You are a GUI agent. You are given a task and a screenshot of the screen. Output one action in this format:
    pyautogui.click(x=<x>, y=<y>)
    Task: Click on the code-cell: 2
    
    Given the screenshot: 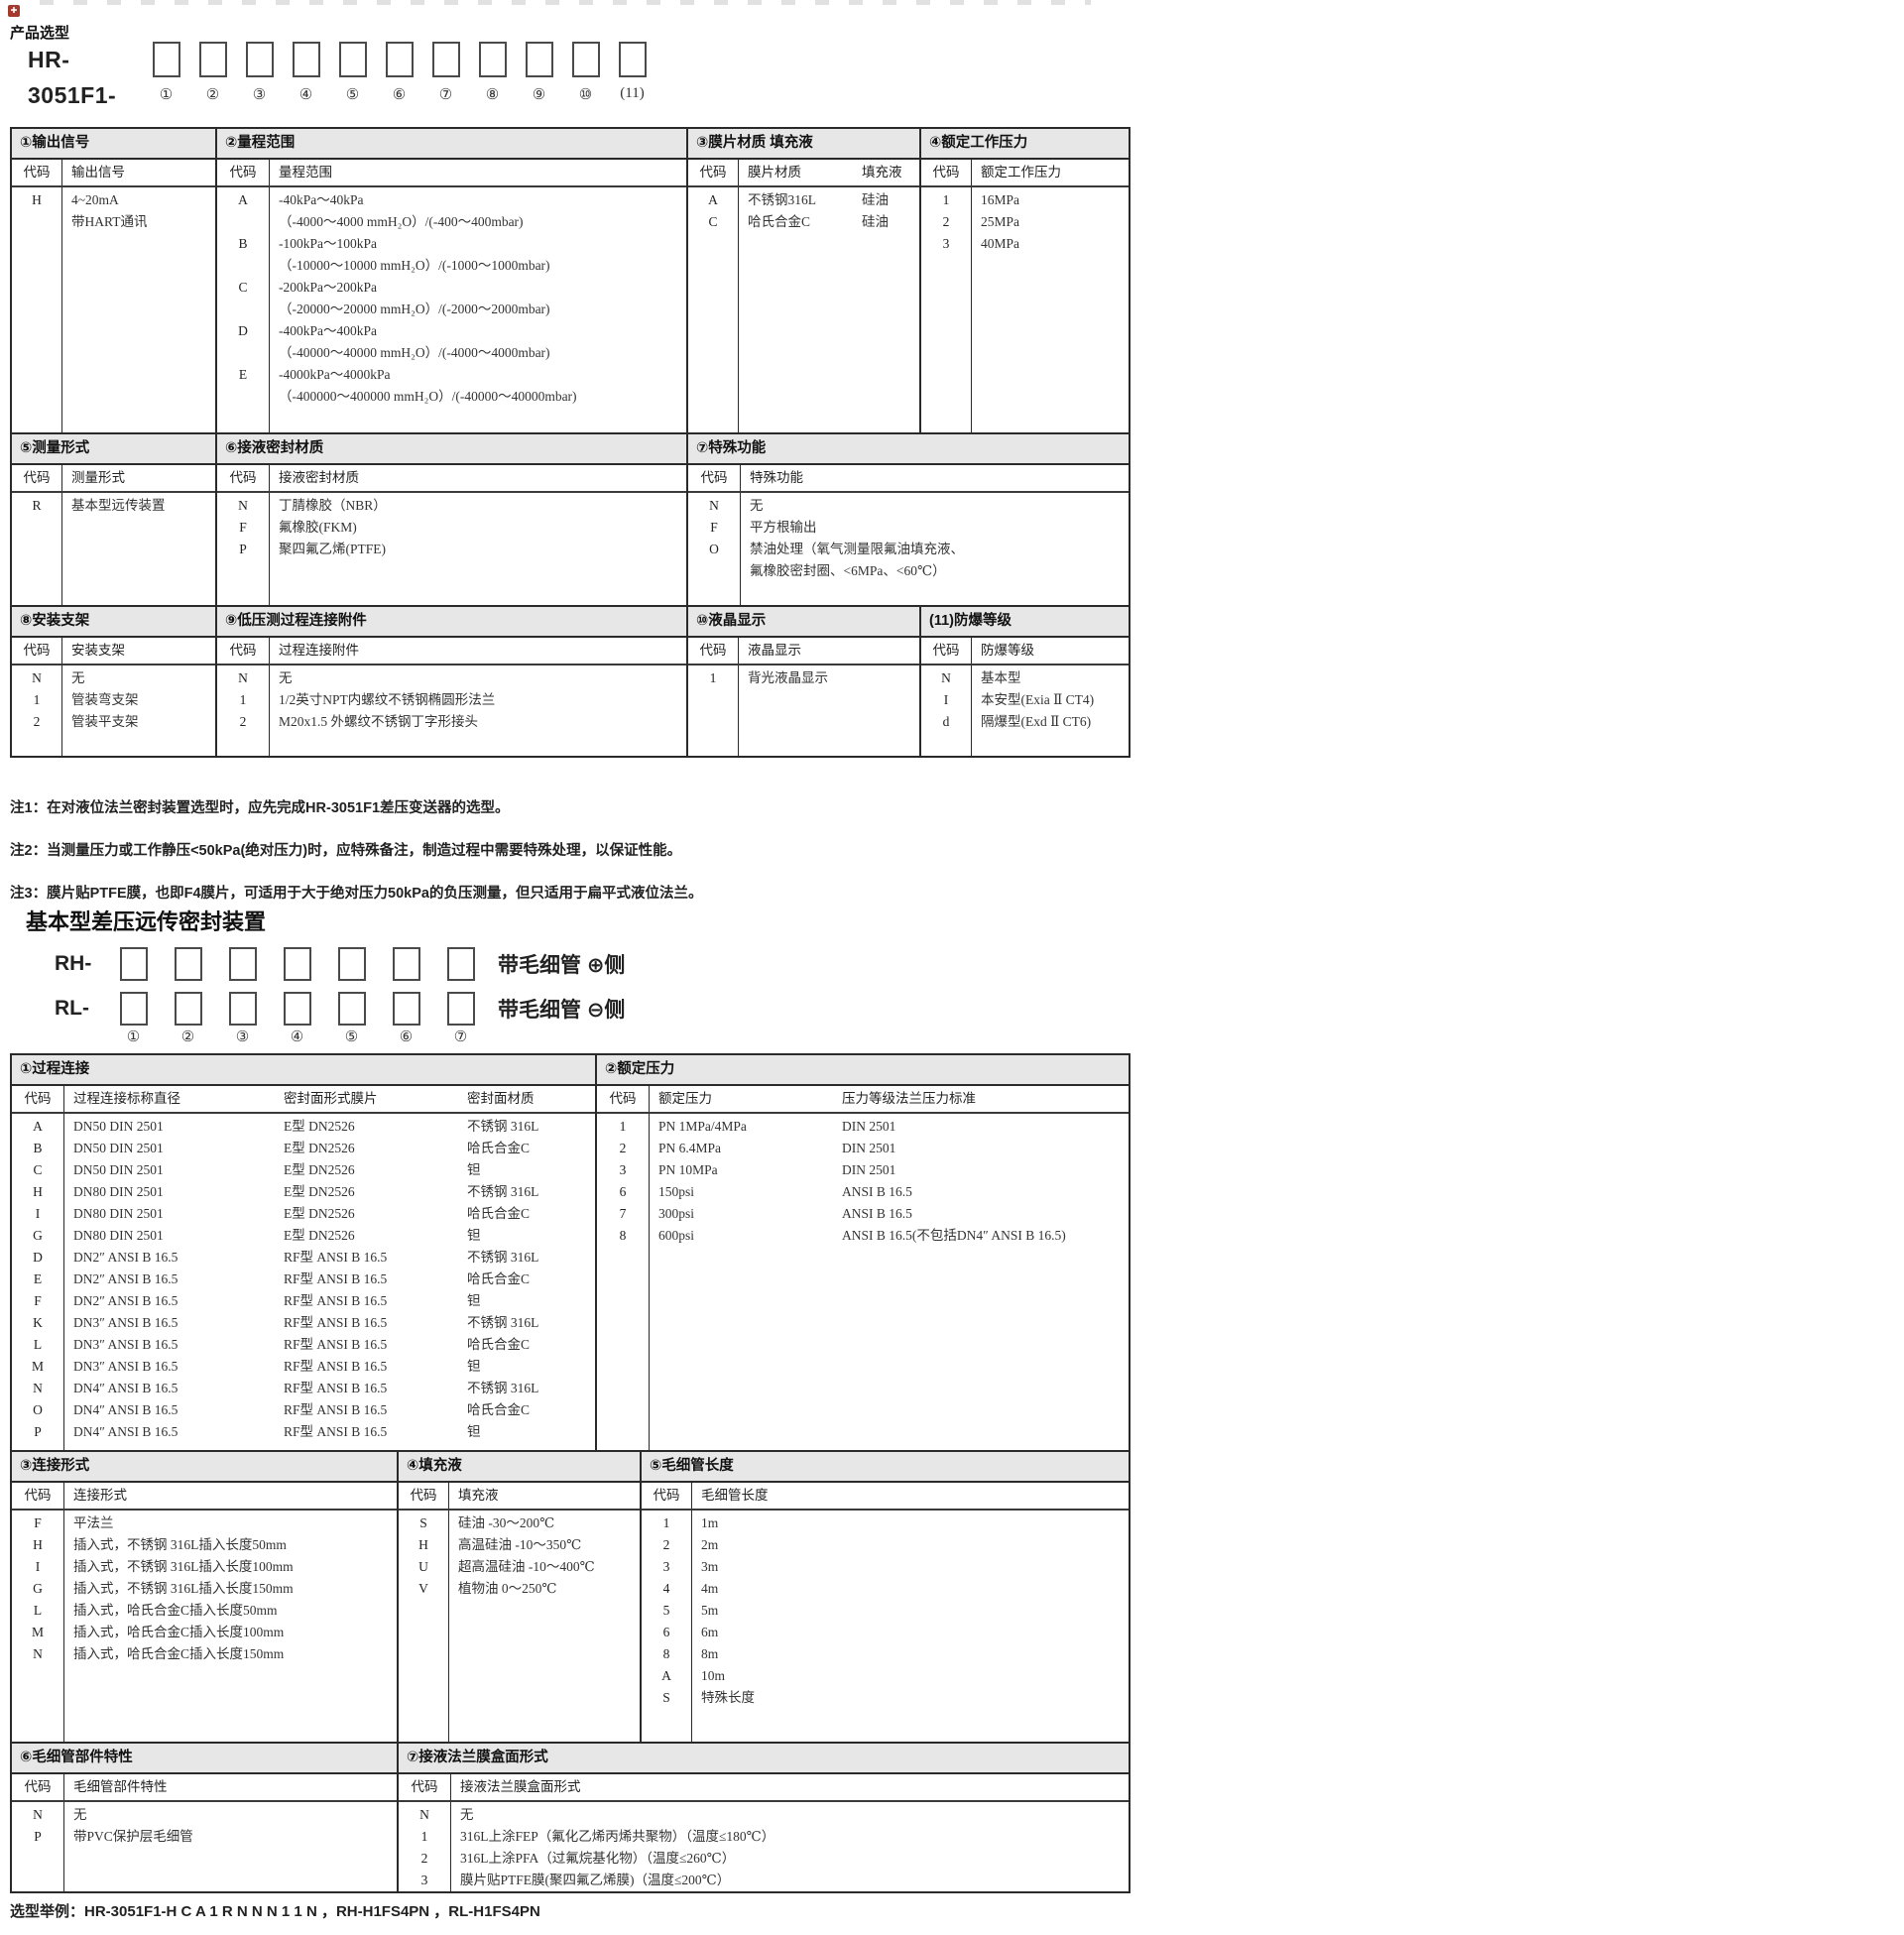 What is the action you would take?
    pyautogui.click(x=623, y=1149)
    